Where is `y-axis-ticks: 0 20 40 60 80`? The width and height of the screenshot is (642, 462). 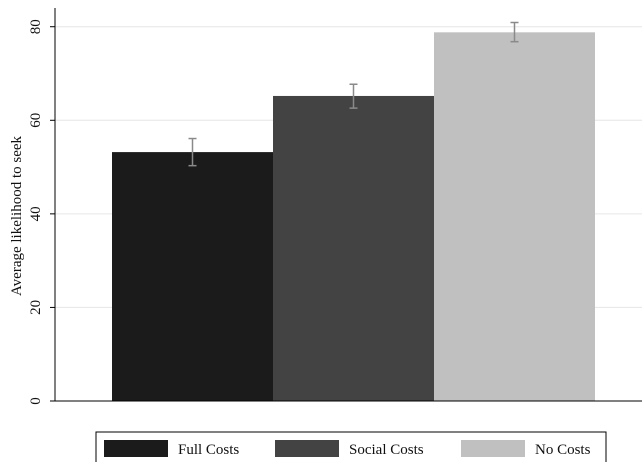 y-axis-ticks: 0 20 40 60 80 is located at coordinates (41, 212).